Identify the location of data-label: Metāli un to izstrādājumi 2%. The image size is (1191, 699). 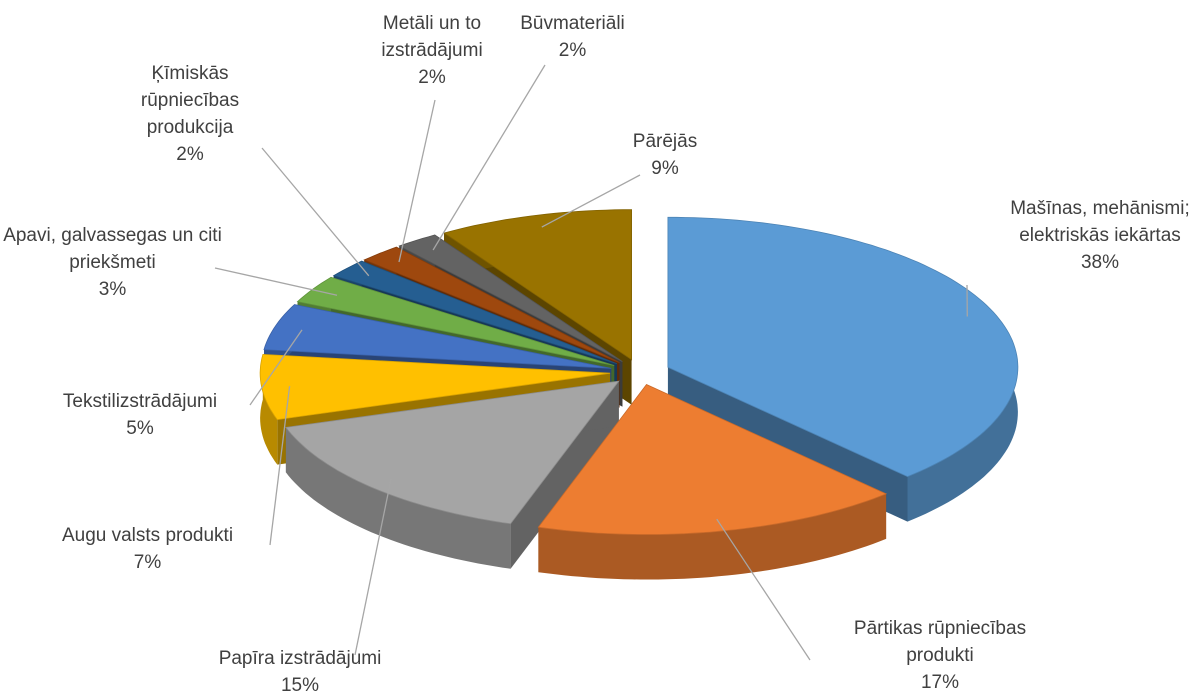
(432, 50).